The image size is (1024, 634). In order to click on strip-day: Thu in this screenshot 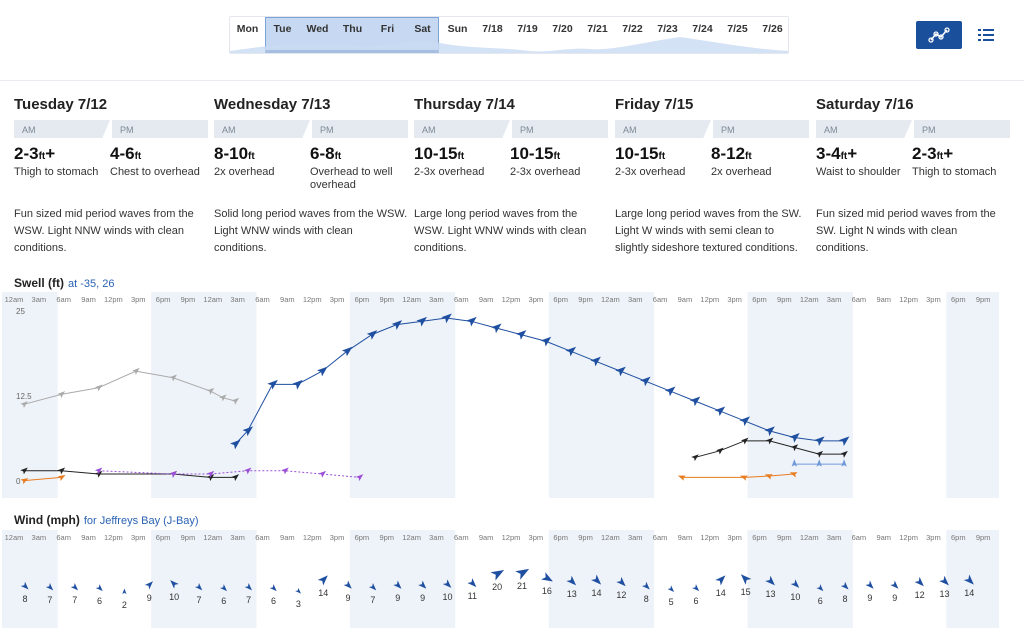, I will do `click(352, 29)`.